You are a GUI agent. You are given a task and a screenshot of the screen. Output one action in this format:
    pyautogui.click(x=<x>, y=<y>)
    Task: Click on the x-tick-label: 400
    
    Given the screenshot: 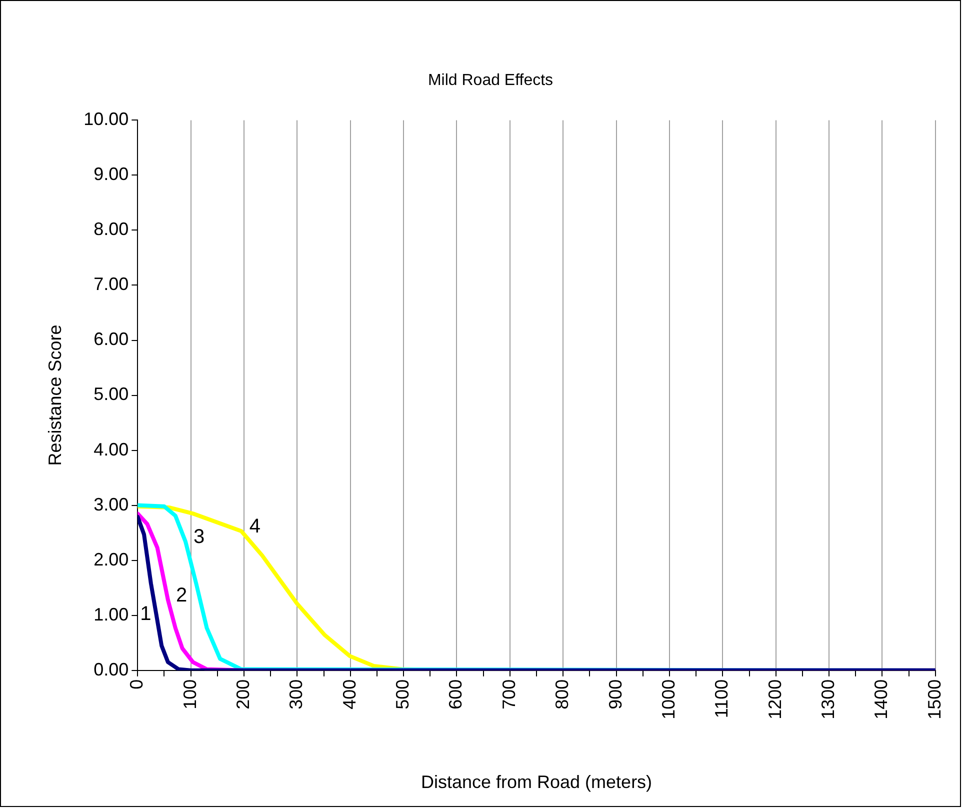 What is the action you would take?
    pyautogui.click(x=349, y=694)
    